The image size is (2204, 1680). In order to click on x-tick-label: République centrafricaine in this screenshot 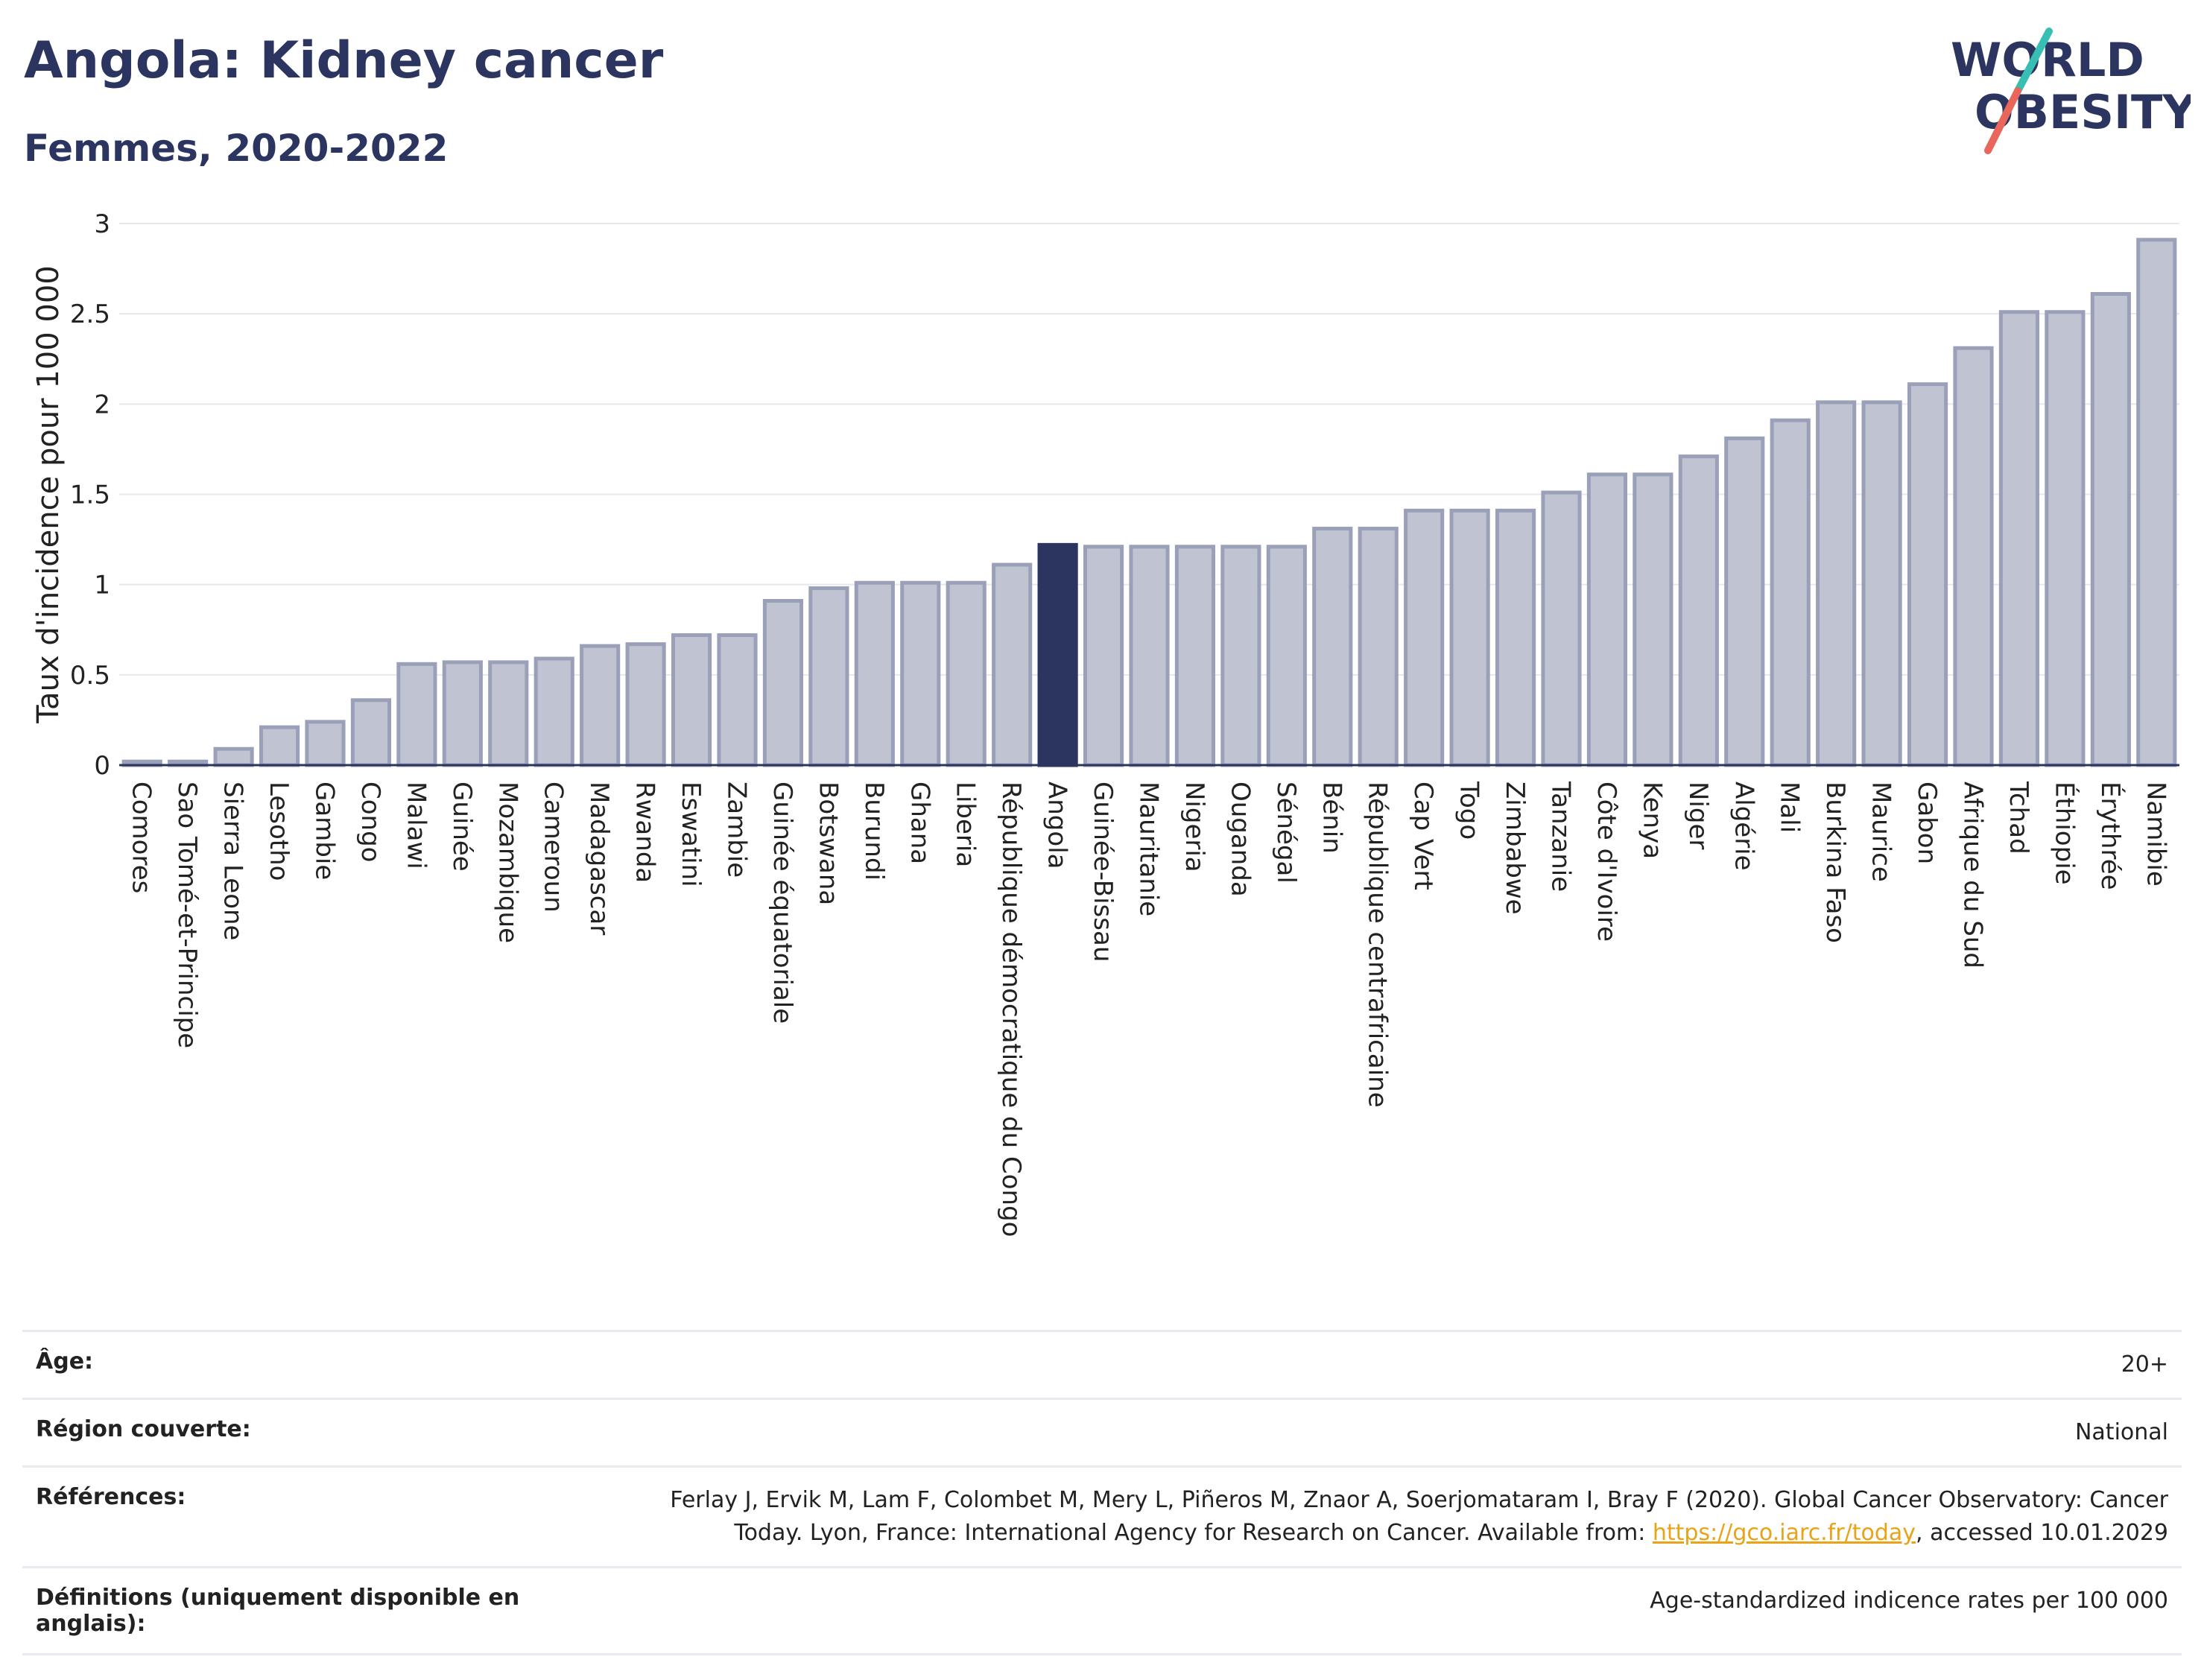, I will do `click(1378, 945)`.